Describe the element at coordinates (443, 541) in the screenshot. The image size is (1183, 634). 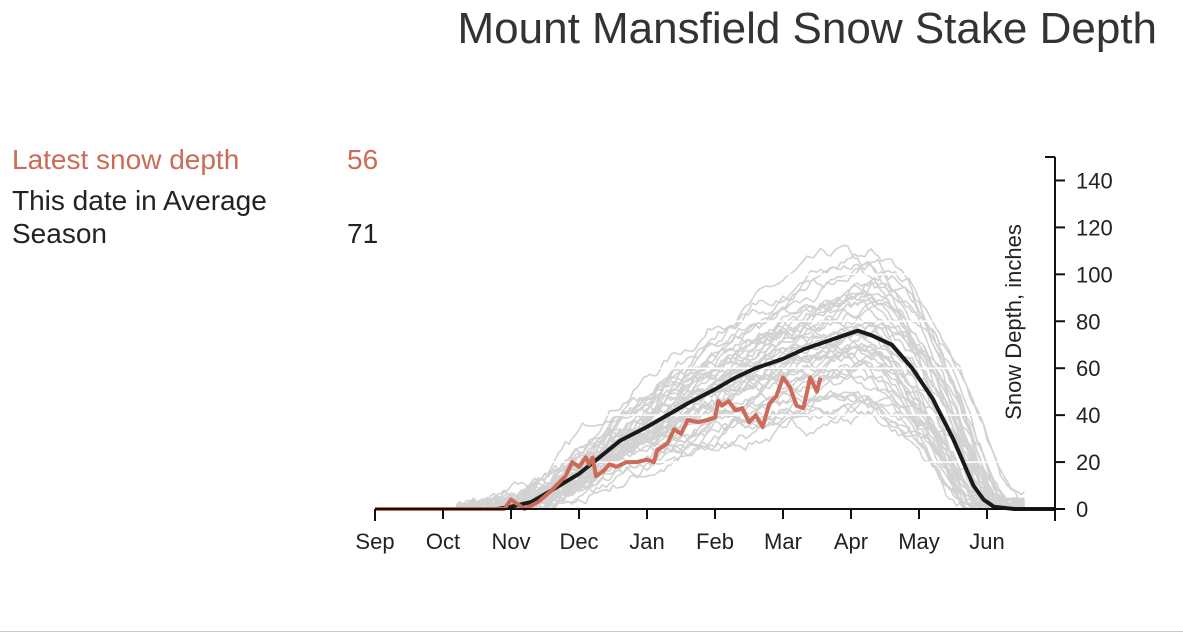
I see `x-tick-label: Oct` at that location.